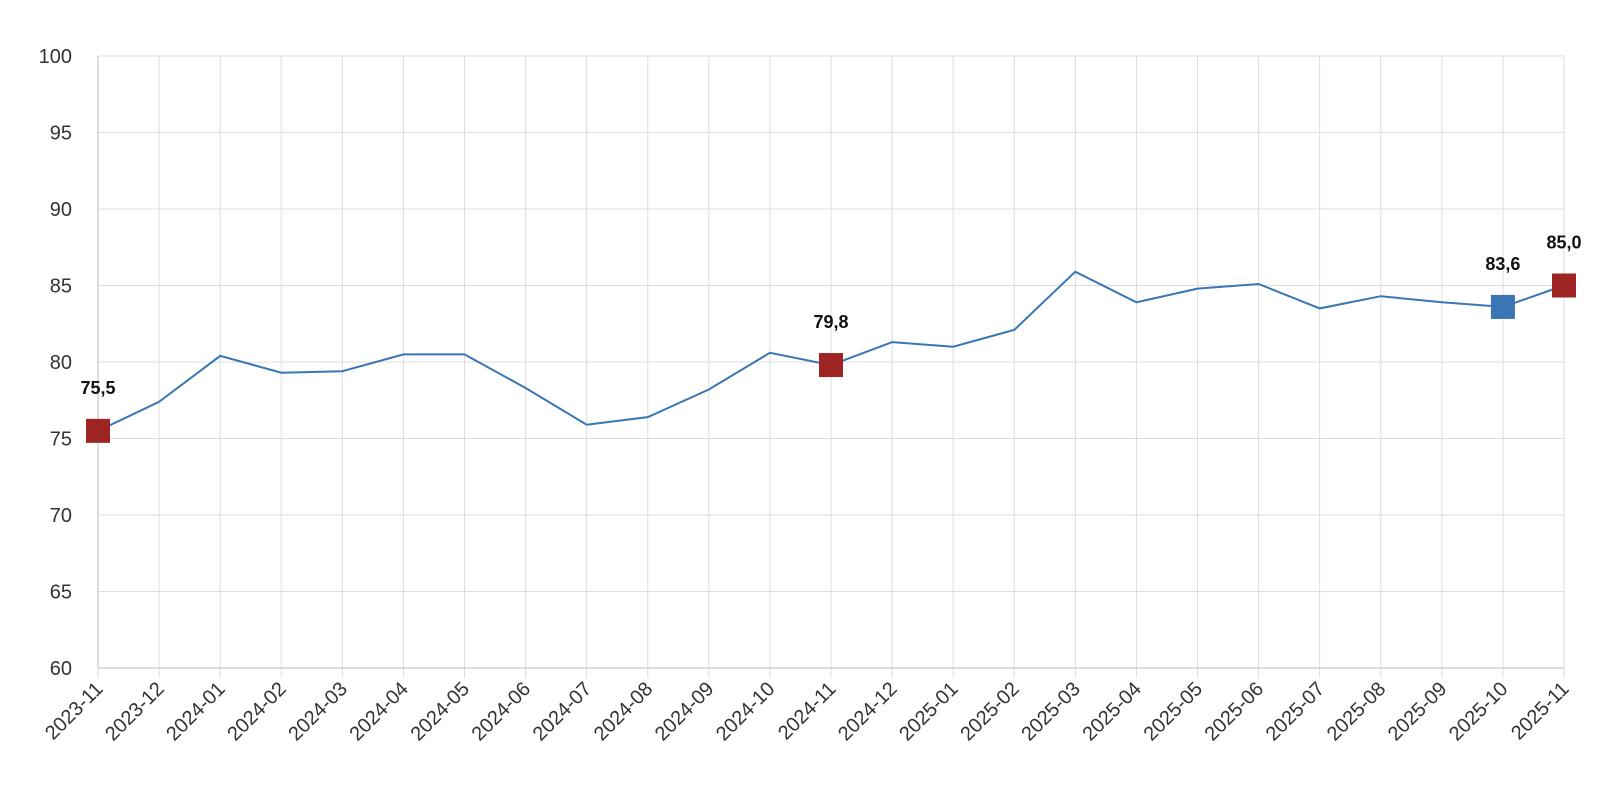 Image resolution: width=1606 pixels, height=806 pixels. What do you see at coordinates (256, 711) in the screenshot?
I see `x-tick-label: 2024-02` at bounding box center [256, 711].